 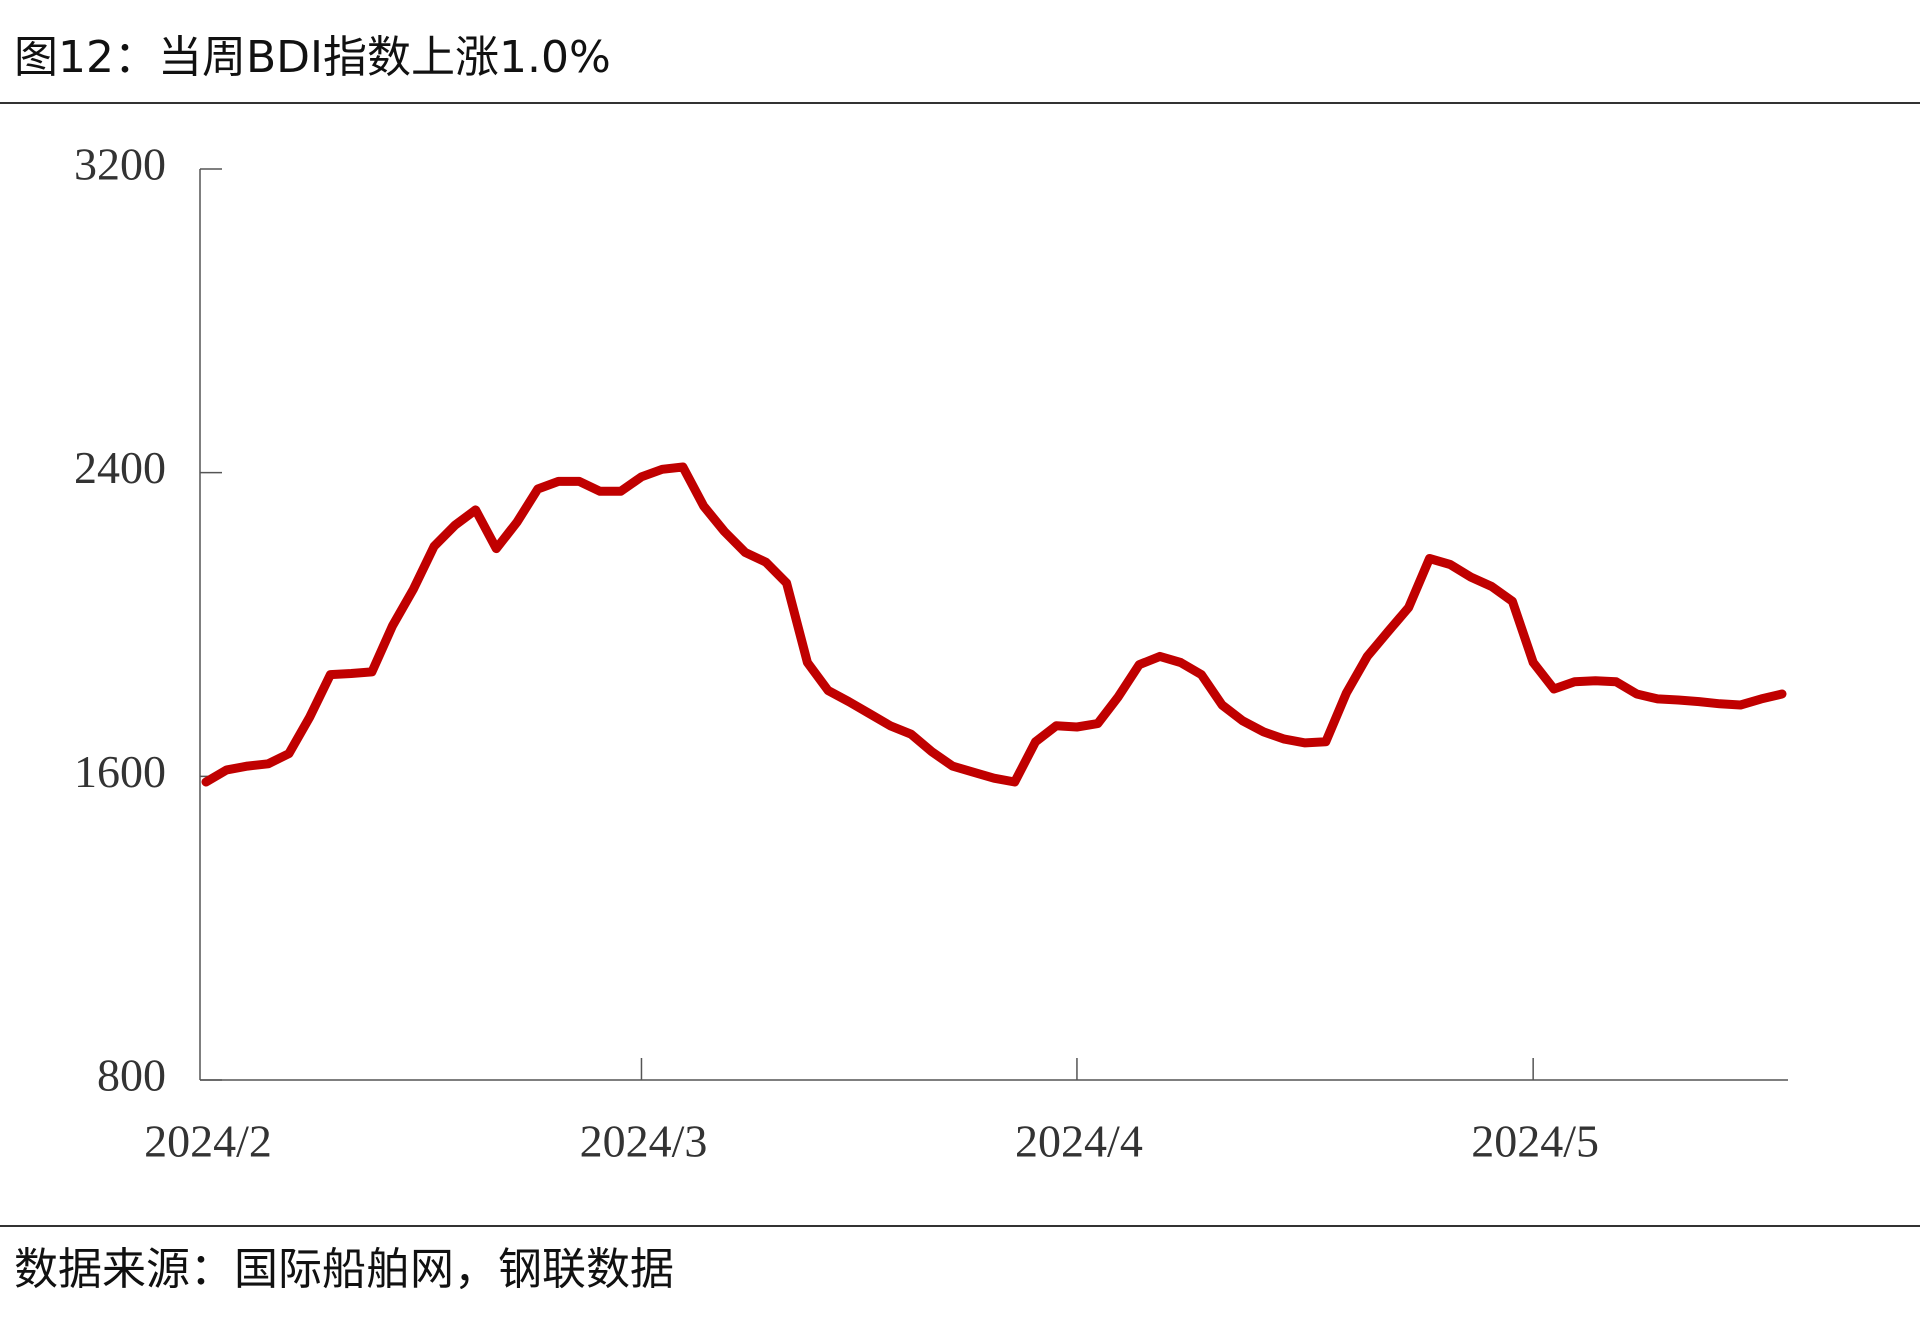 What do you see at coordinates (120, 771) in the screenshot?
I see `y-tick-label: 1600` at bounding box center [120, 771].